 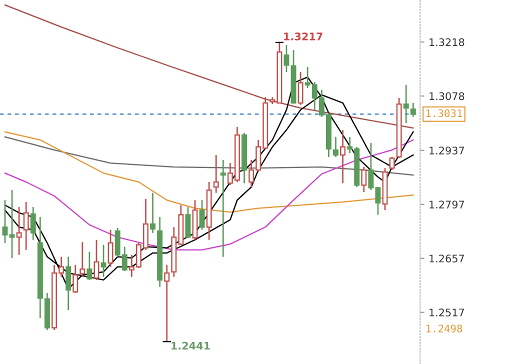 I want to click on y-tick-label: 1.3218, so click(x=447, y=42).